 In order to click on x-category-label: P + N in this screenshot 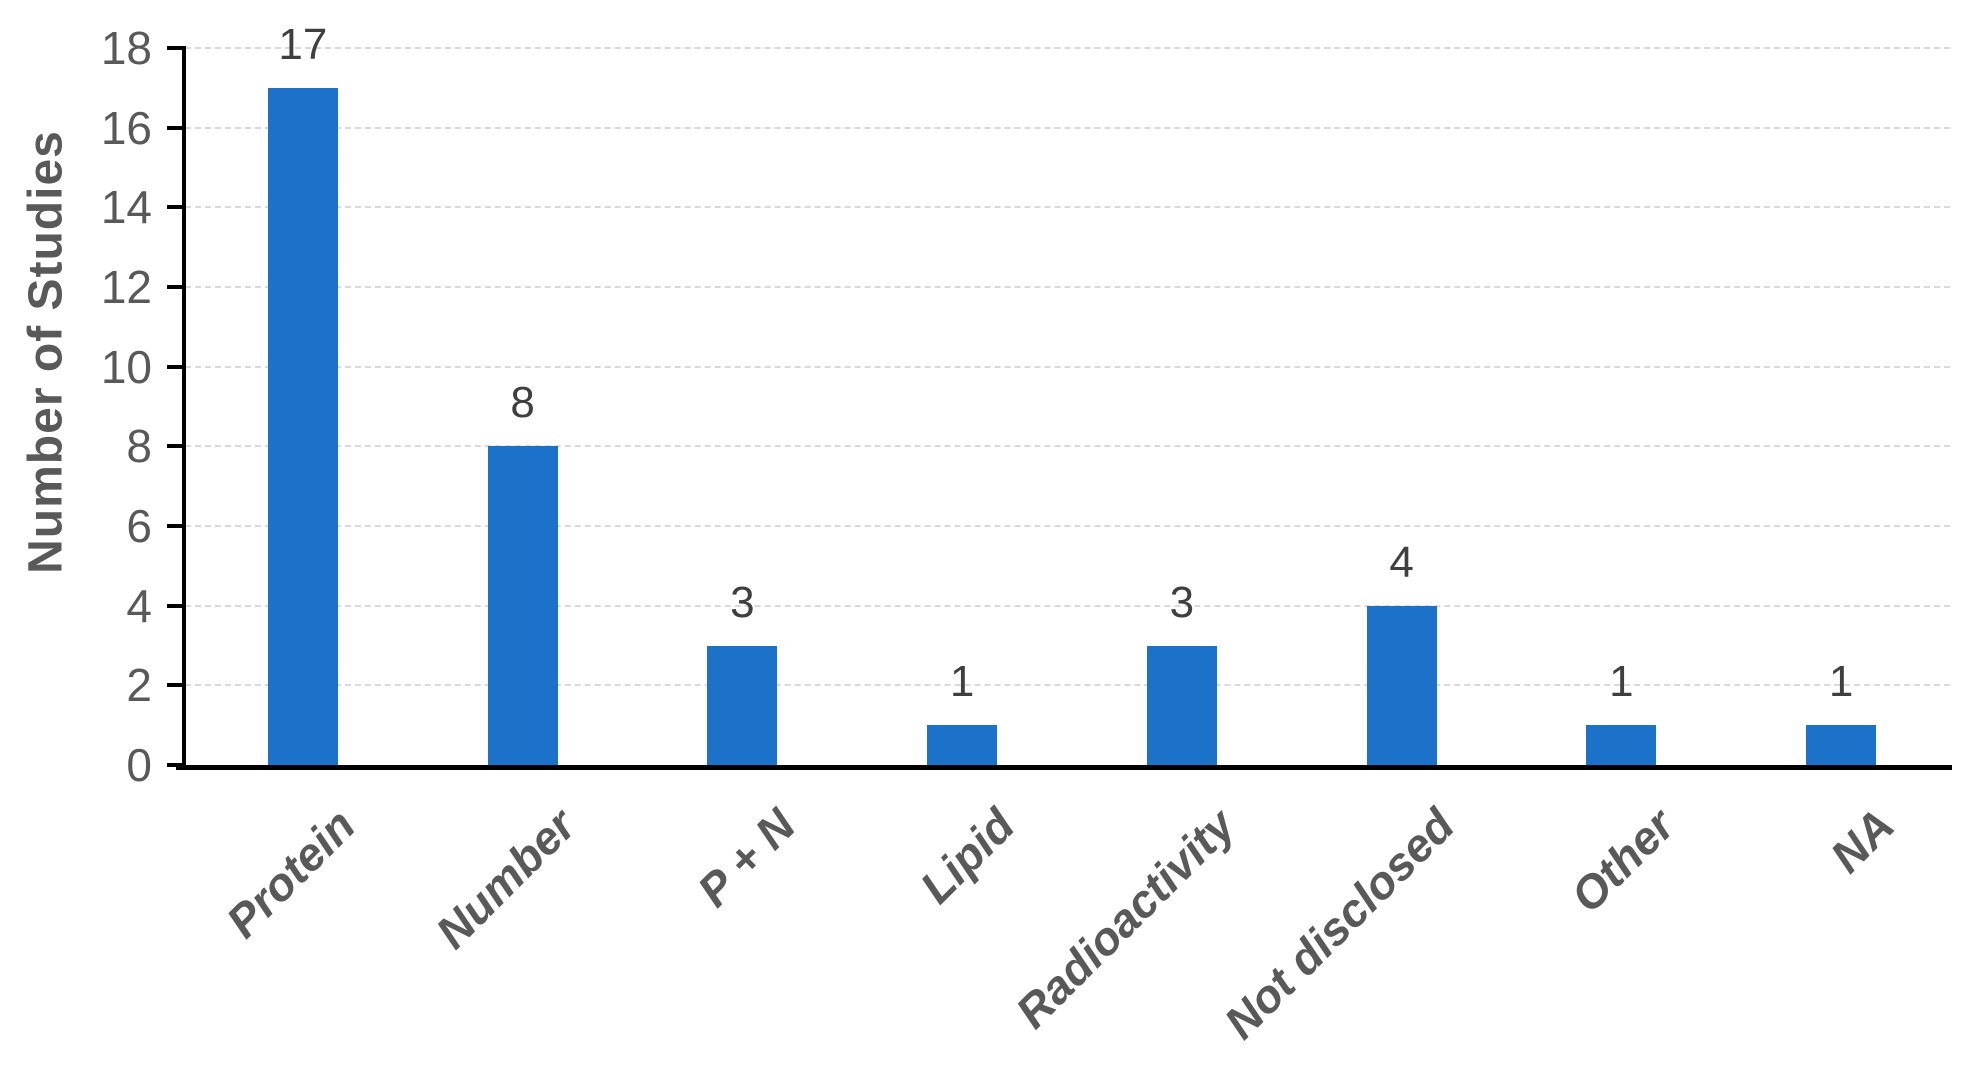, I will do `click(746, 857)`.